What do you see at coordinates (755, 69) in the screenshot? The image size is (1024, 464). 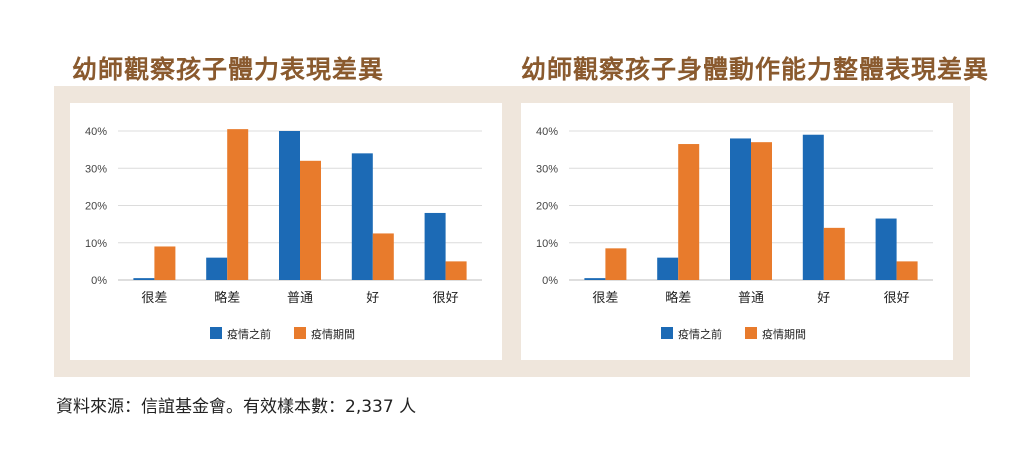 I see `chart-title-right: 幼師觀察孩子身體動作能力整體表現差異` at bounding box center [755, 69].